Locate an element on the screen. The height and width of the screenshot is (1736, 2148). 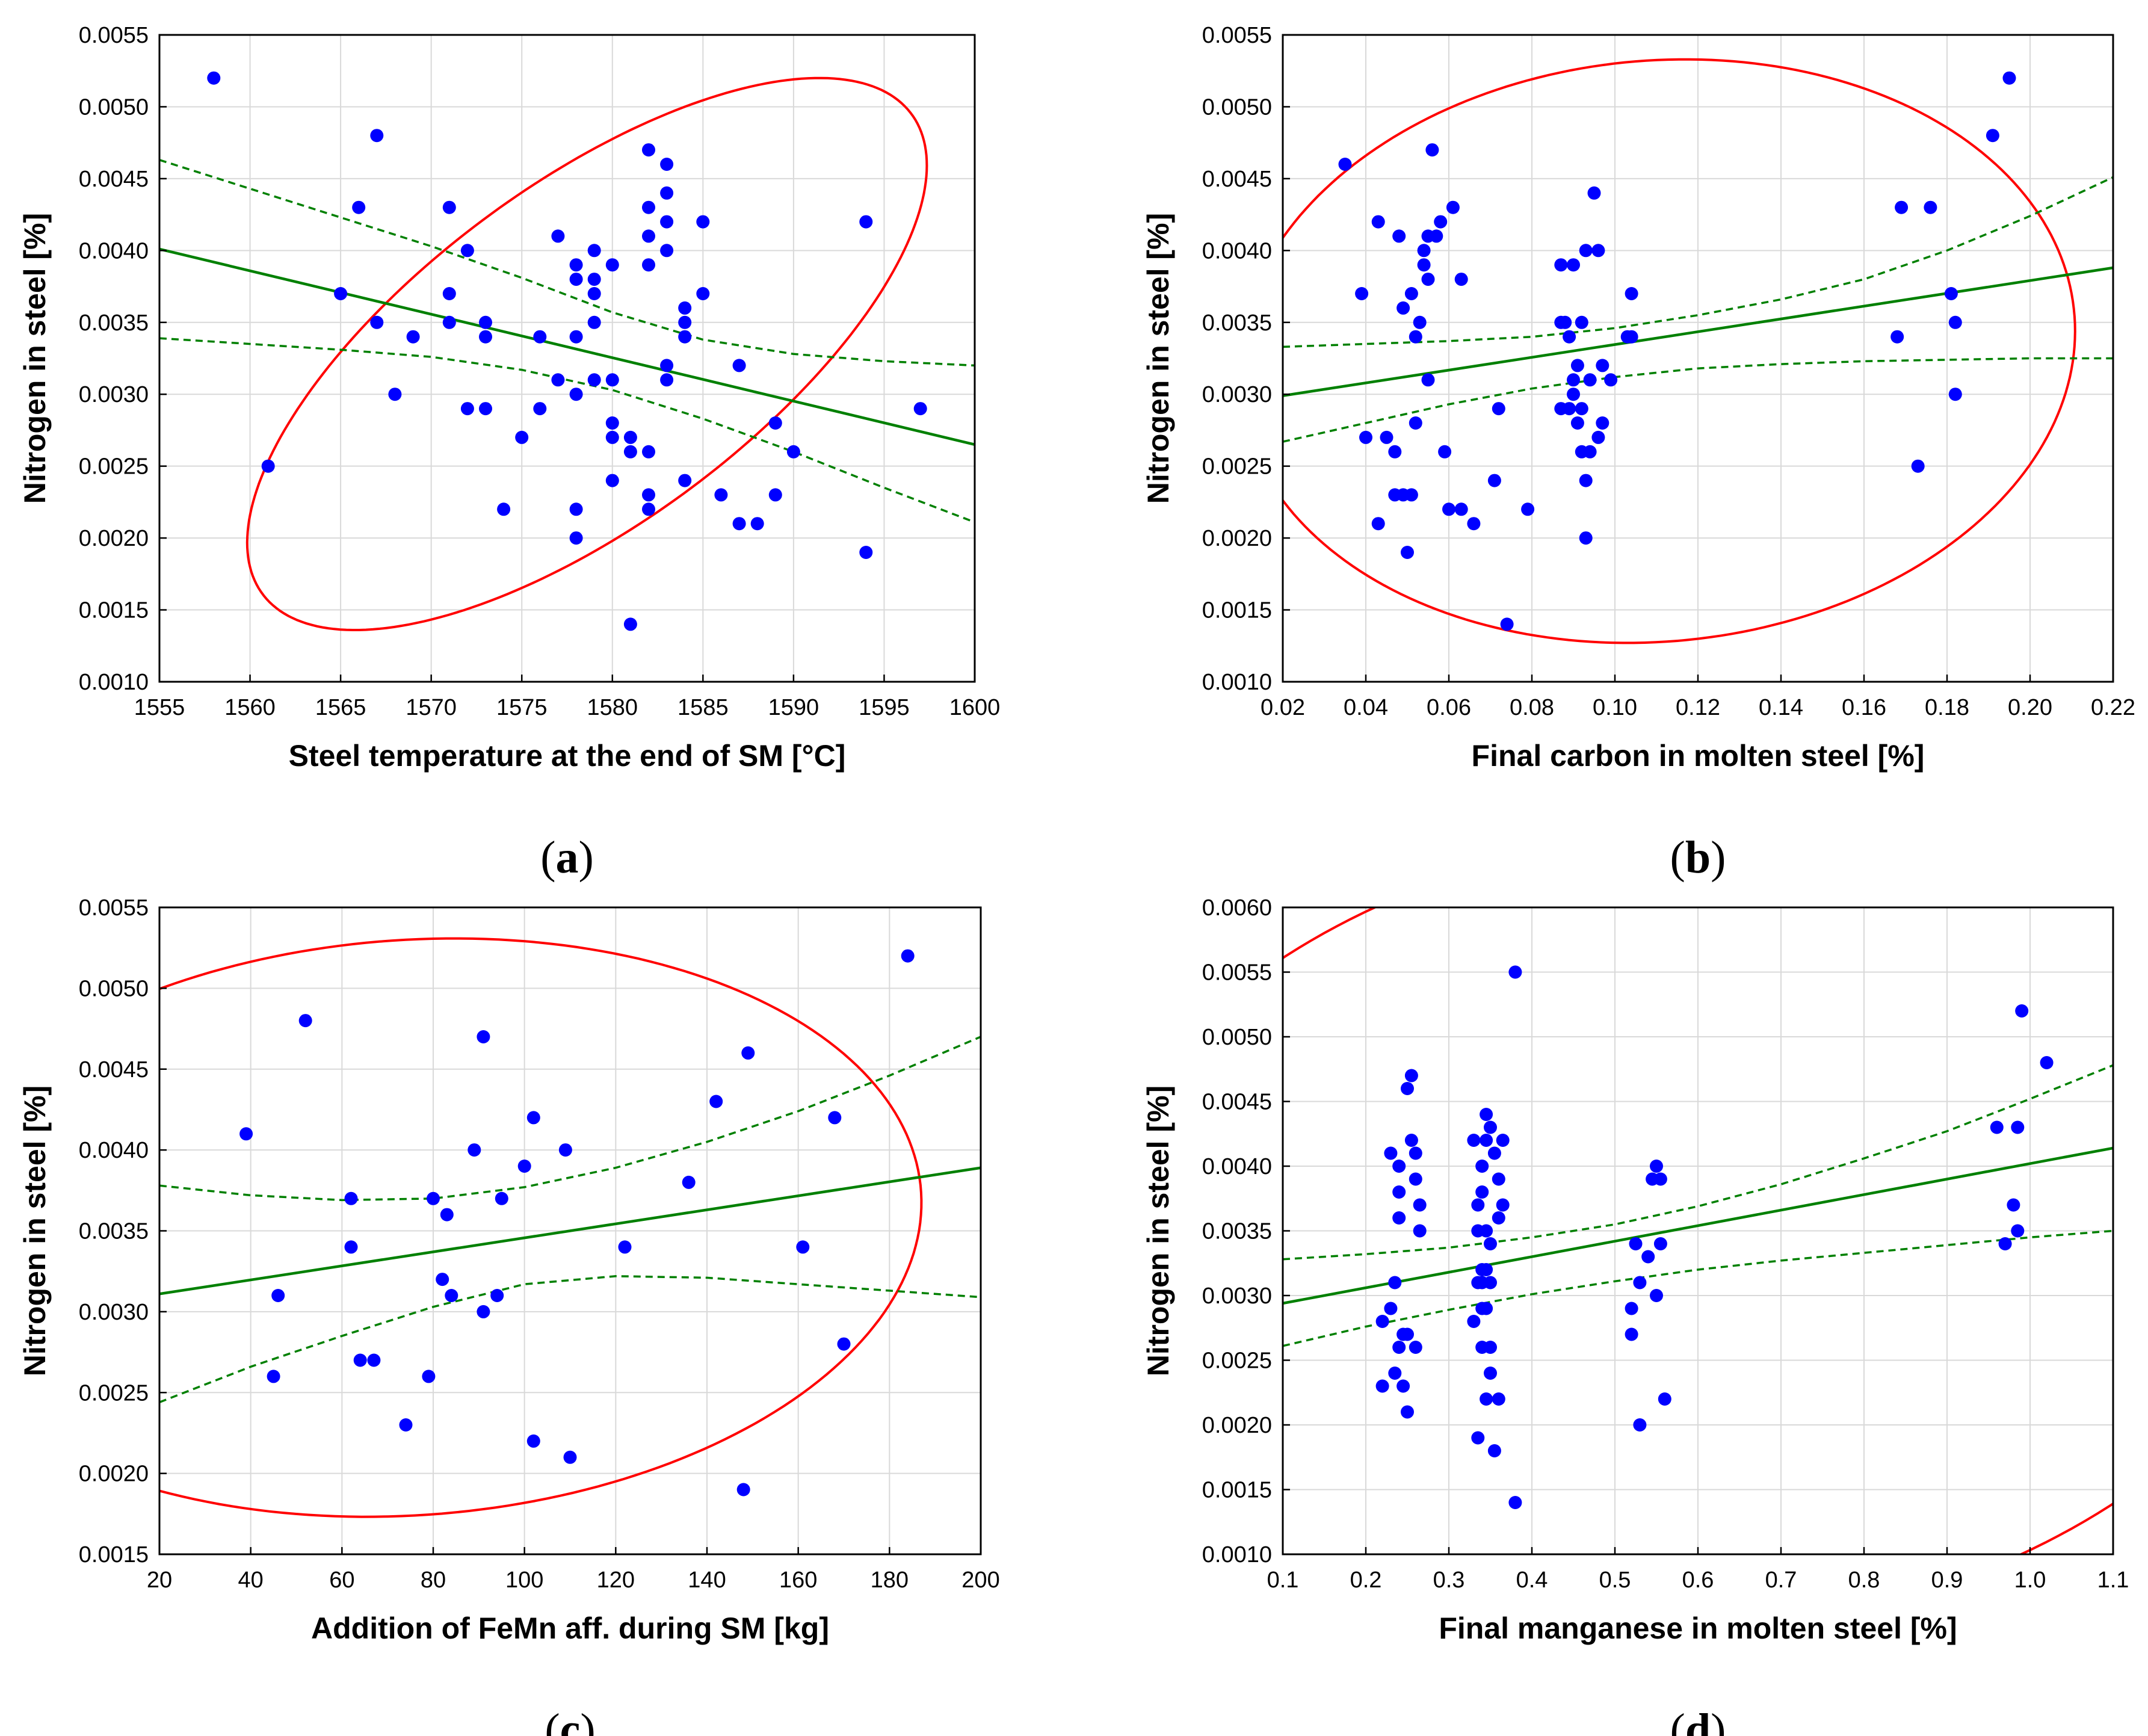
y-tick-label: 0.0055 is located at coordinates (114, 35).